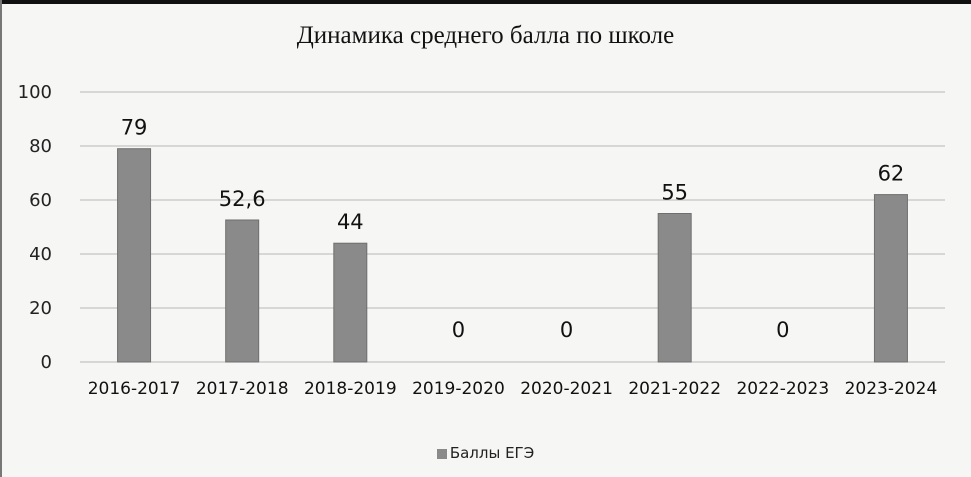 This screenshot has height=477, width=971. What do you see at coordinates (40, 308) in the screenshot?
I see `y-tick-label-20: 20` at bounding box center [40, 308].